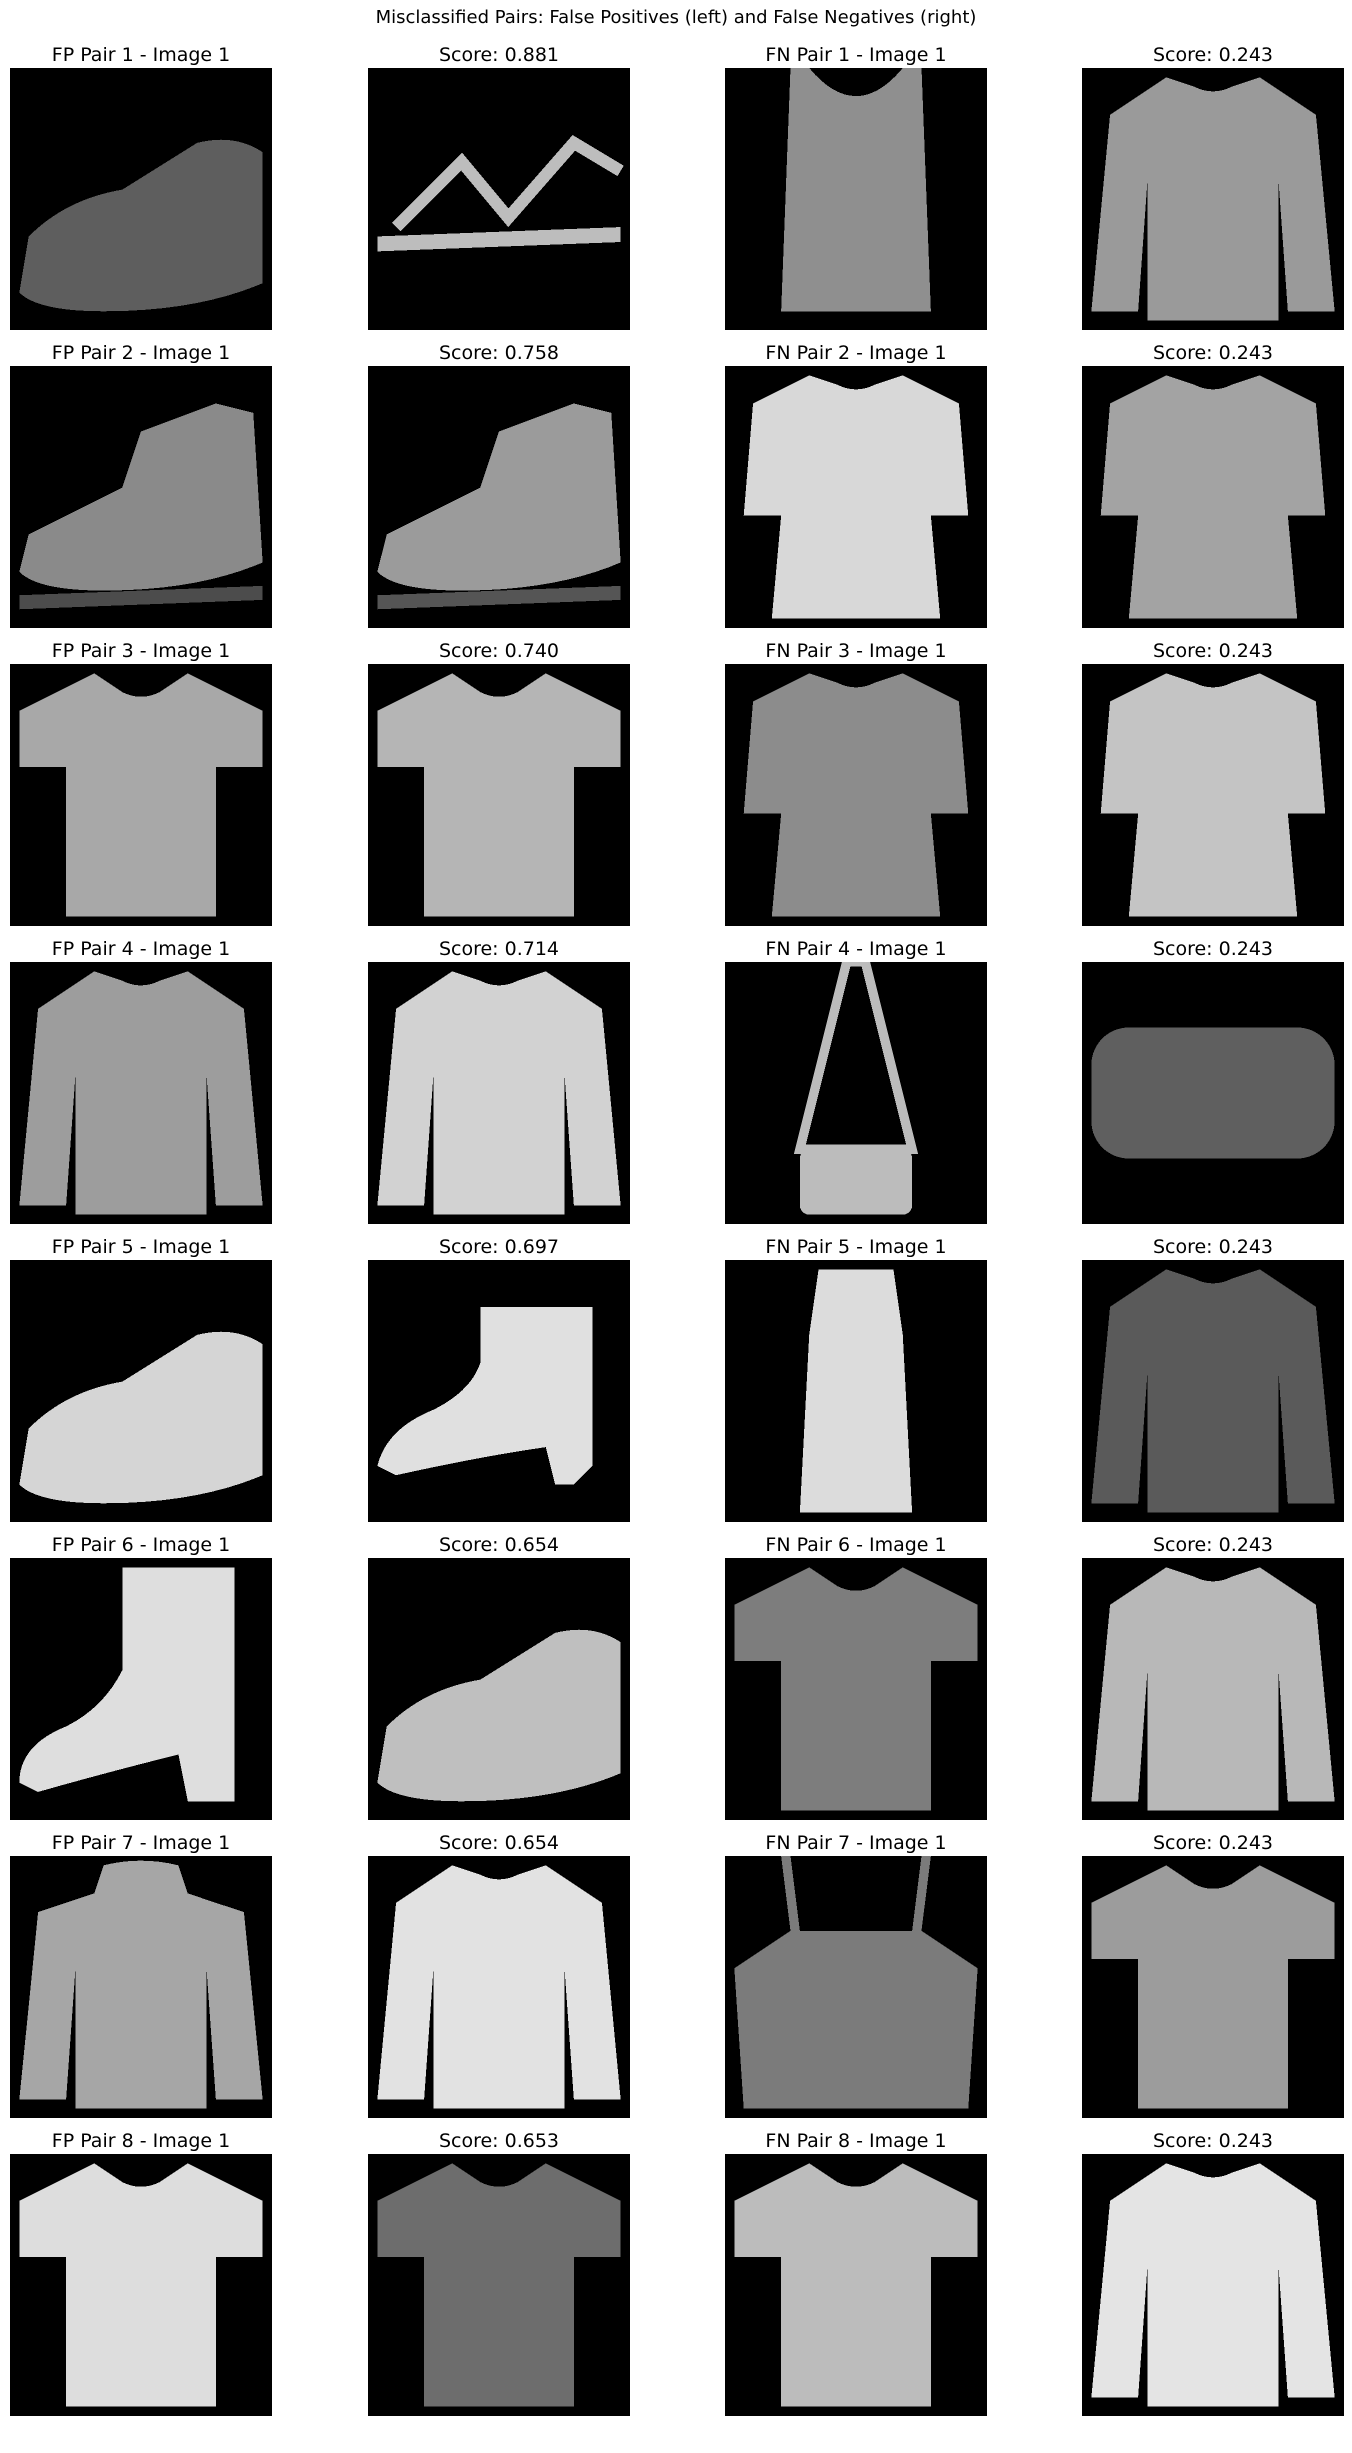 Image resolution: width=1352 pixels, height=2453 pixels. I want to click on pullover-picture, so click(499, 1093).